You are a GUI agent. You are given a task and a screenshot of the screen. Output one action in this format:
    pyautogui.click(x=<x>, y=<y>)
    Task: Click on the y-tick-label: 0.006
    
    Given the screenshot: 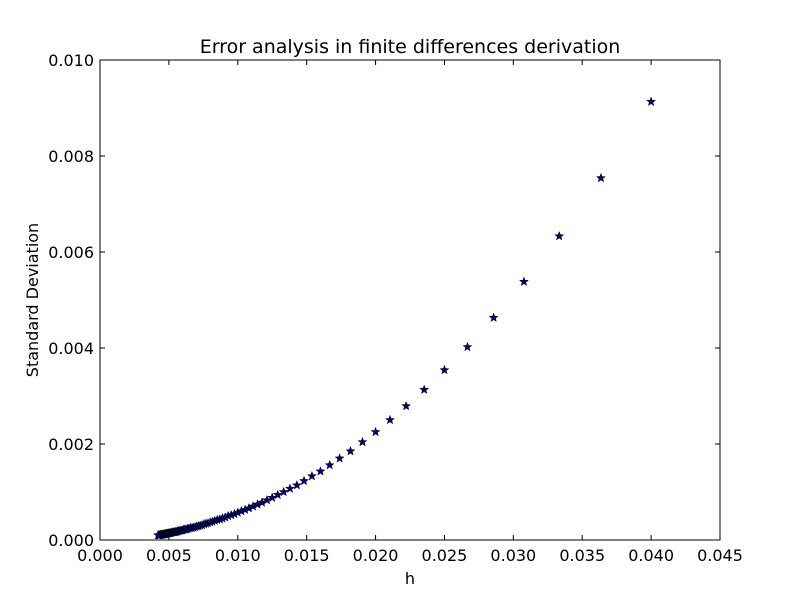 What is the action you would take?
    pyautogui.click(x=71, y=252)
    